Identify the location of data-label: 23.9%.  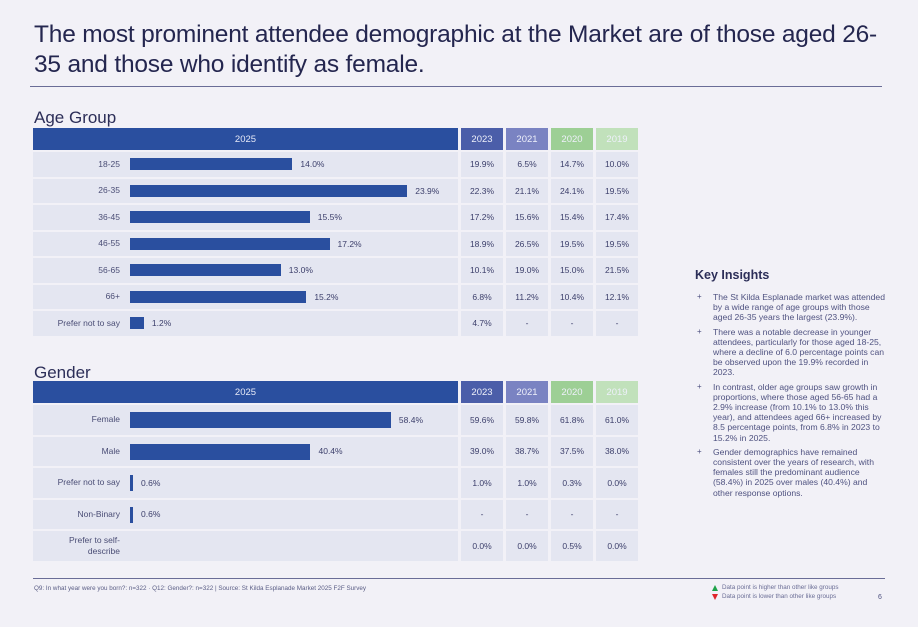
(427, 190).